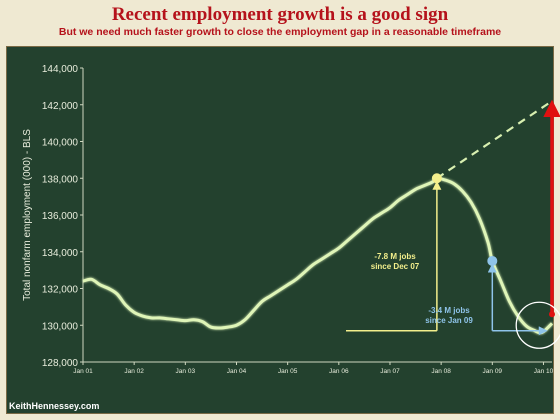 This screenshot has height=420, width=560. Describe the element at coordinates (449, 310) in the screenshot. I see `annotation-jan09-line1: -3.4 M jobs` at that location.